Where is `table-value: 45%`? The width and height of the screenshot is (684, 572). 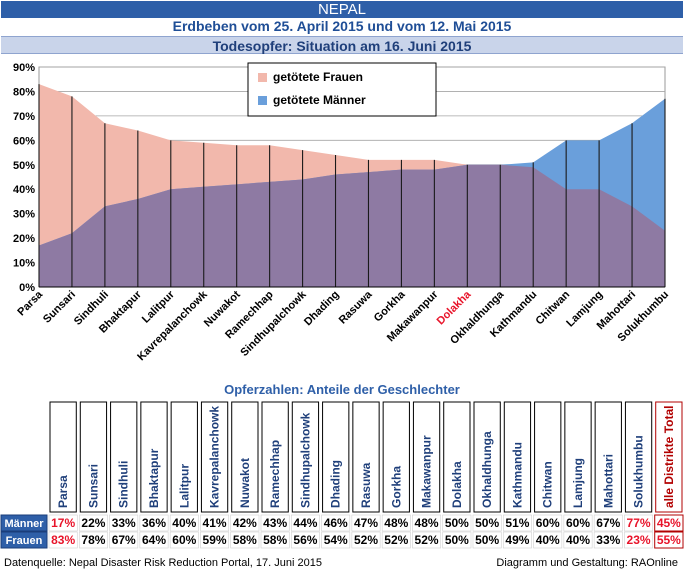 table-value: 45% is located at coordinates (669, 523).